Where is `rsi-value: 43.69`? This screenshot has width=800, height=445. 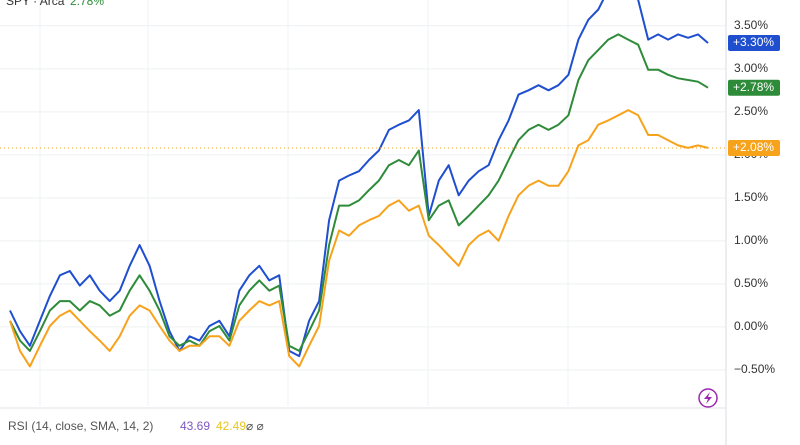 rsi-value: 43.69 is located at coordinates (195, 426).